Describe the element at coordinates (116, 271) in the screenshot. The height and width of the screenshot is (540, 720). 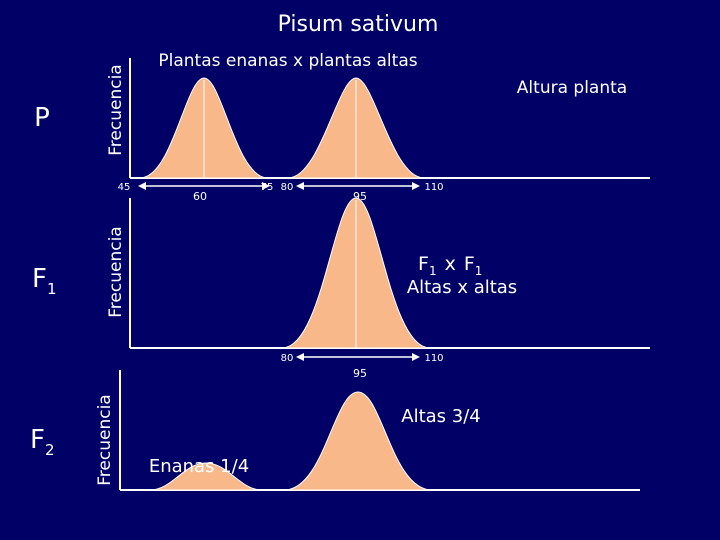
I see `y-axis-label-f1: Frecuencia` at that location.